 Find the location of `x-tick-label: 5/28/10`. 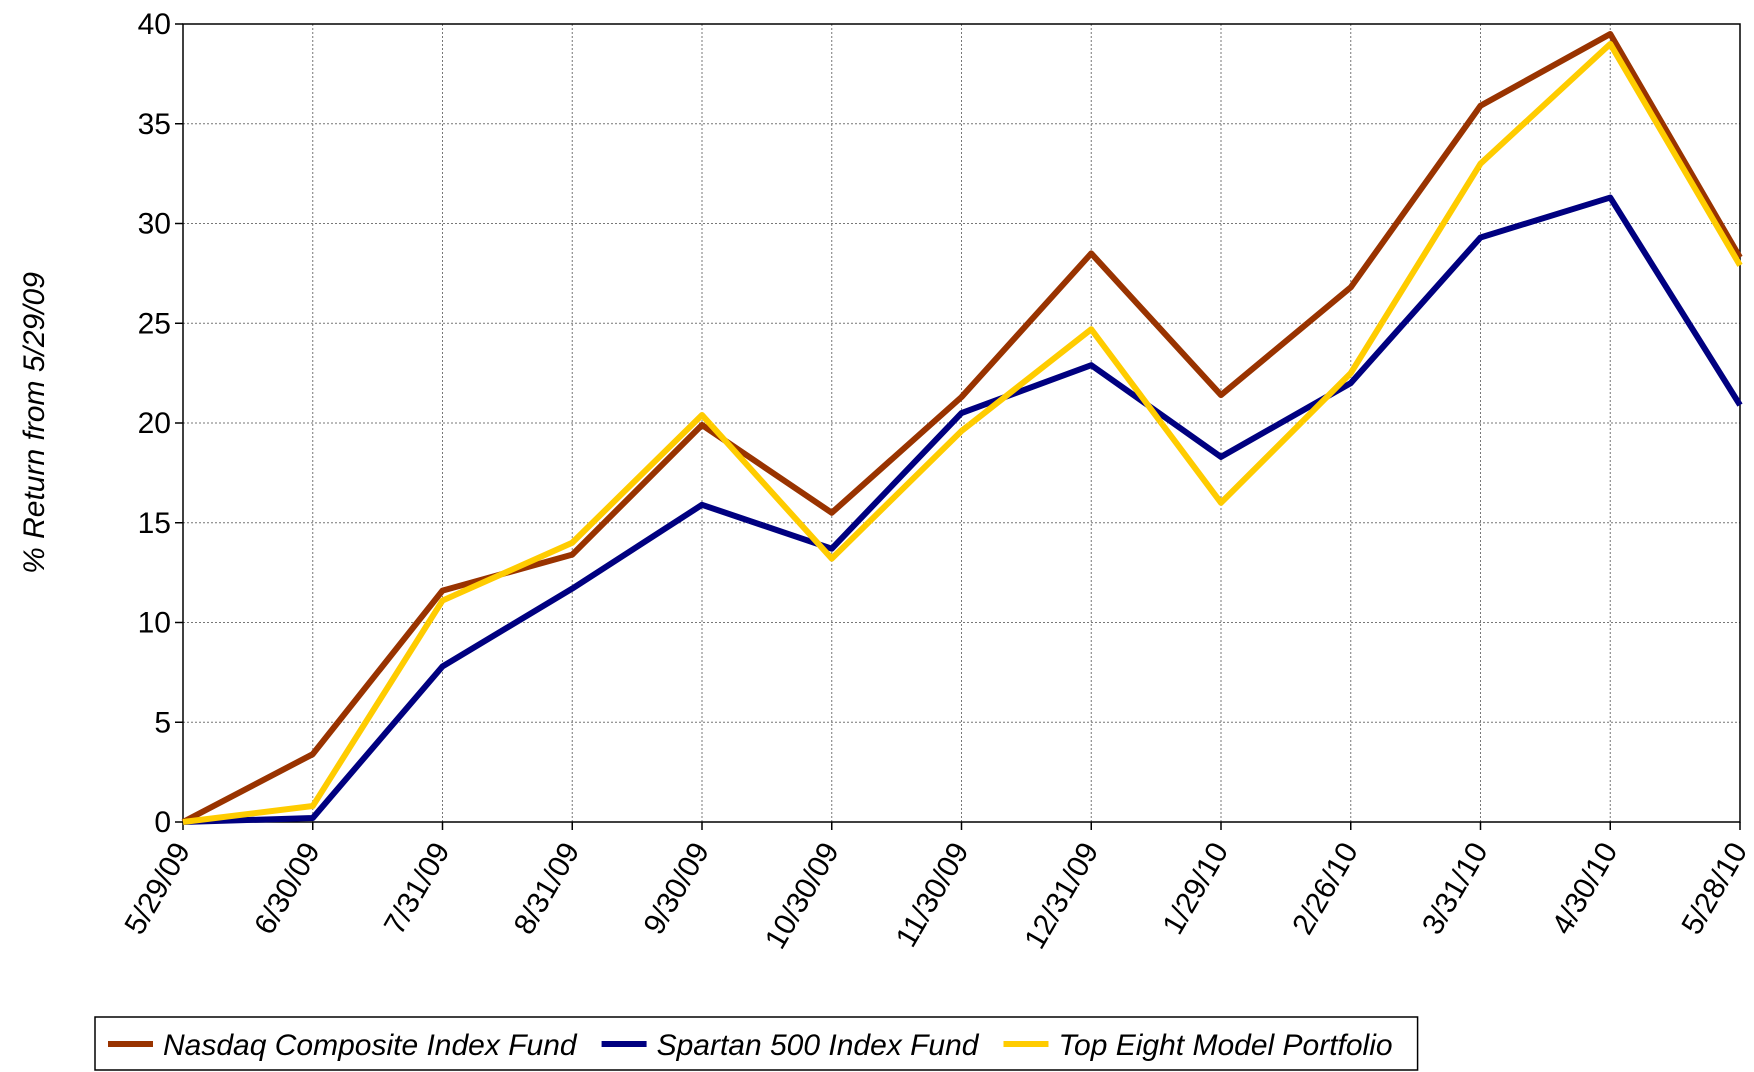

x-tick-label: 5/28/10 is located at coordinates (1714, 888).